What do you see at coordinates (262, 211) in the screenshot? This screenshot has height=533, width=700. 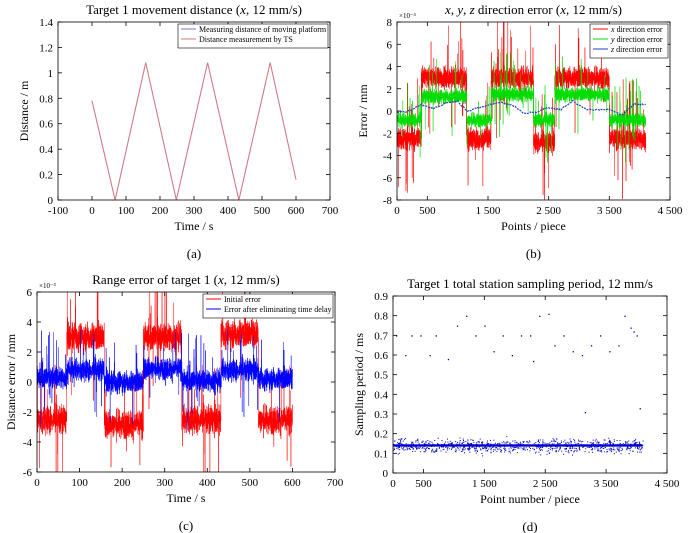 I see `x-tick-label: 500` at bounding box center [262, 211].